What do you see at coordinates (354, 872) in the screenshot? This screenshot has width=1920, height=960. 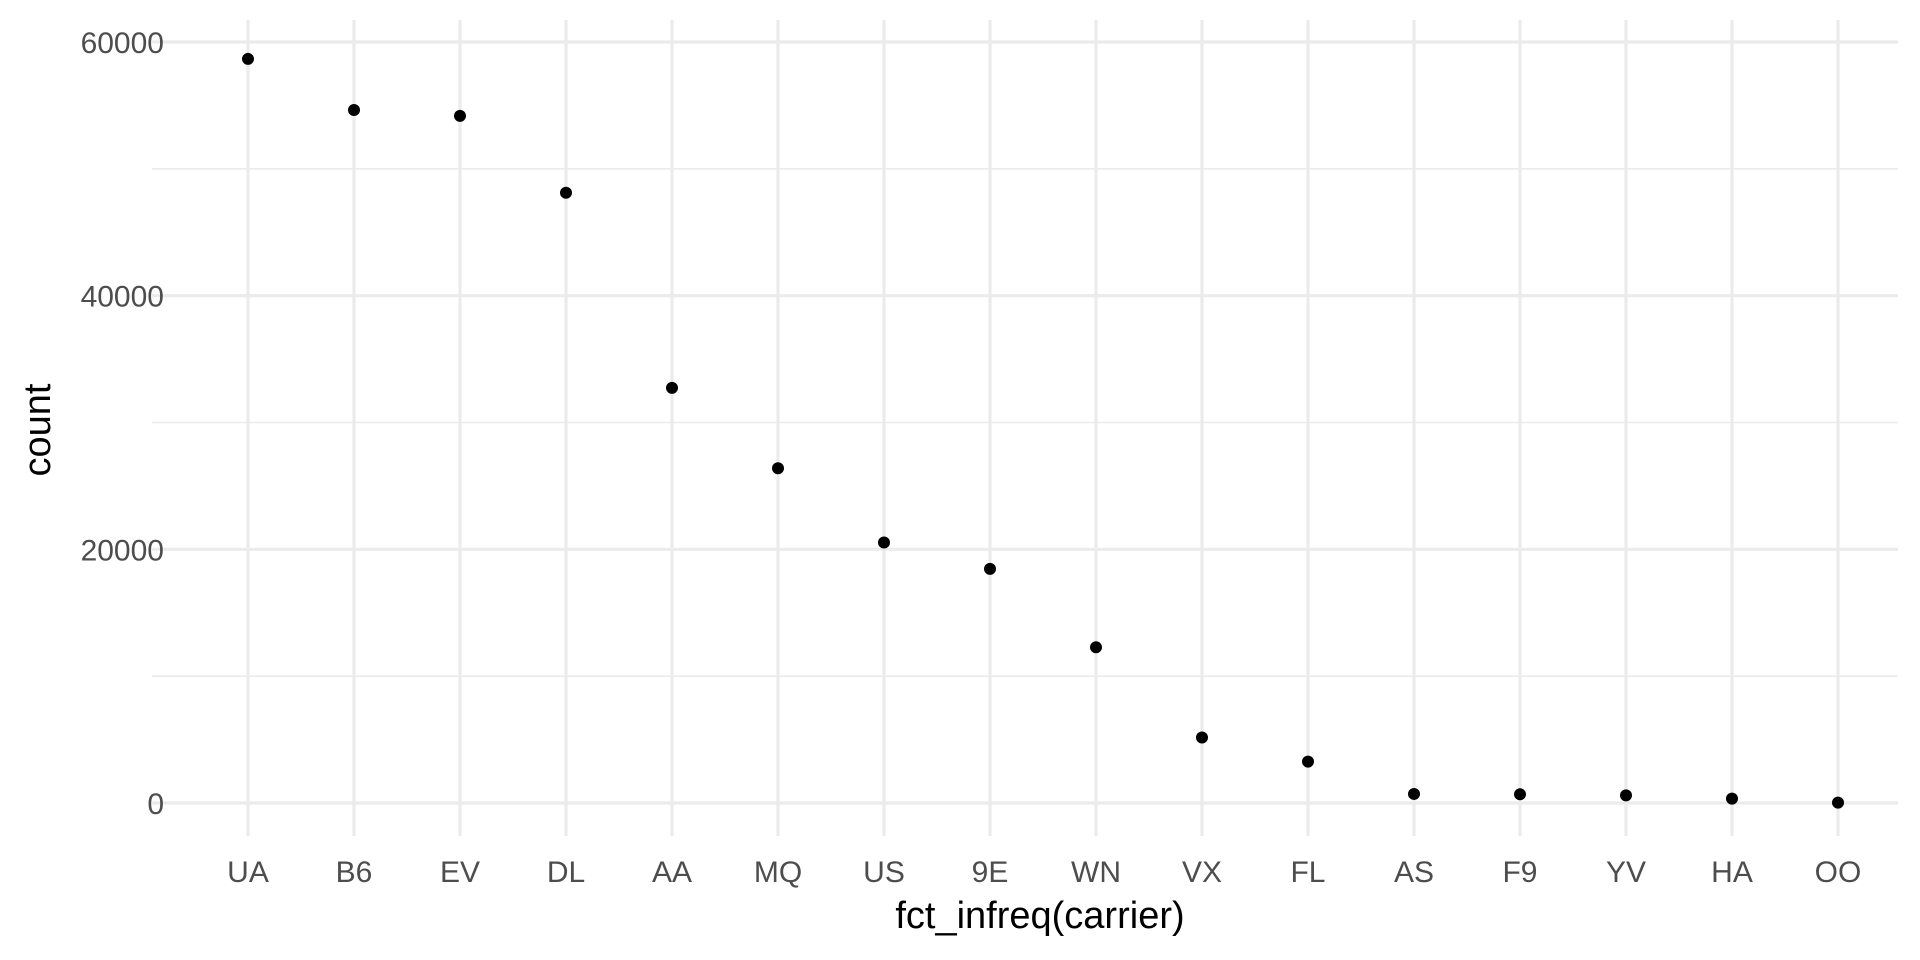 I see `x-tick-label: B6` at bounding box center [354, 872].